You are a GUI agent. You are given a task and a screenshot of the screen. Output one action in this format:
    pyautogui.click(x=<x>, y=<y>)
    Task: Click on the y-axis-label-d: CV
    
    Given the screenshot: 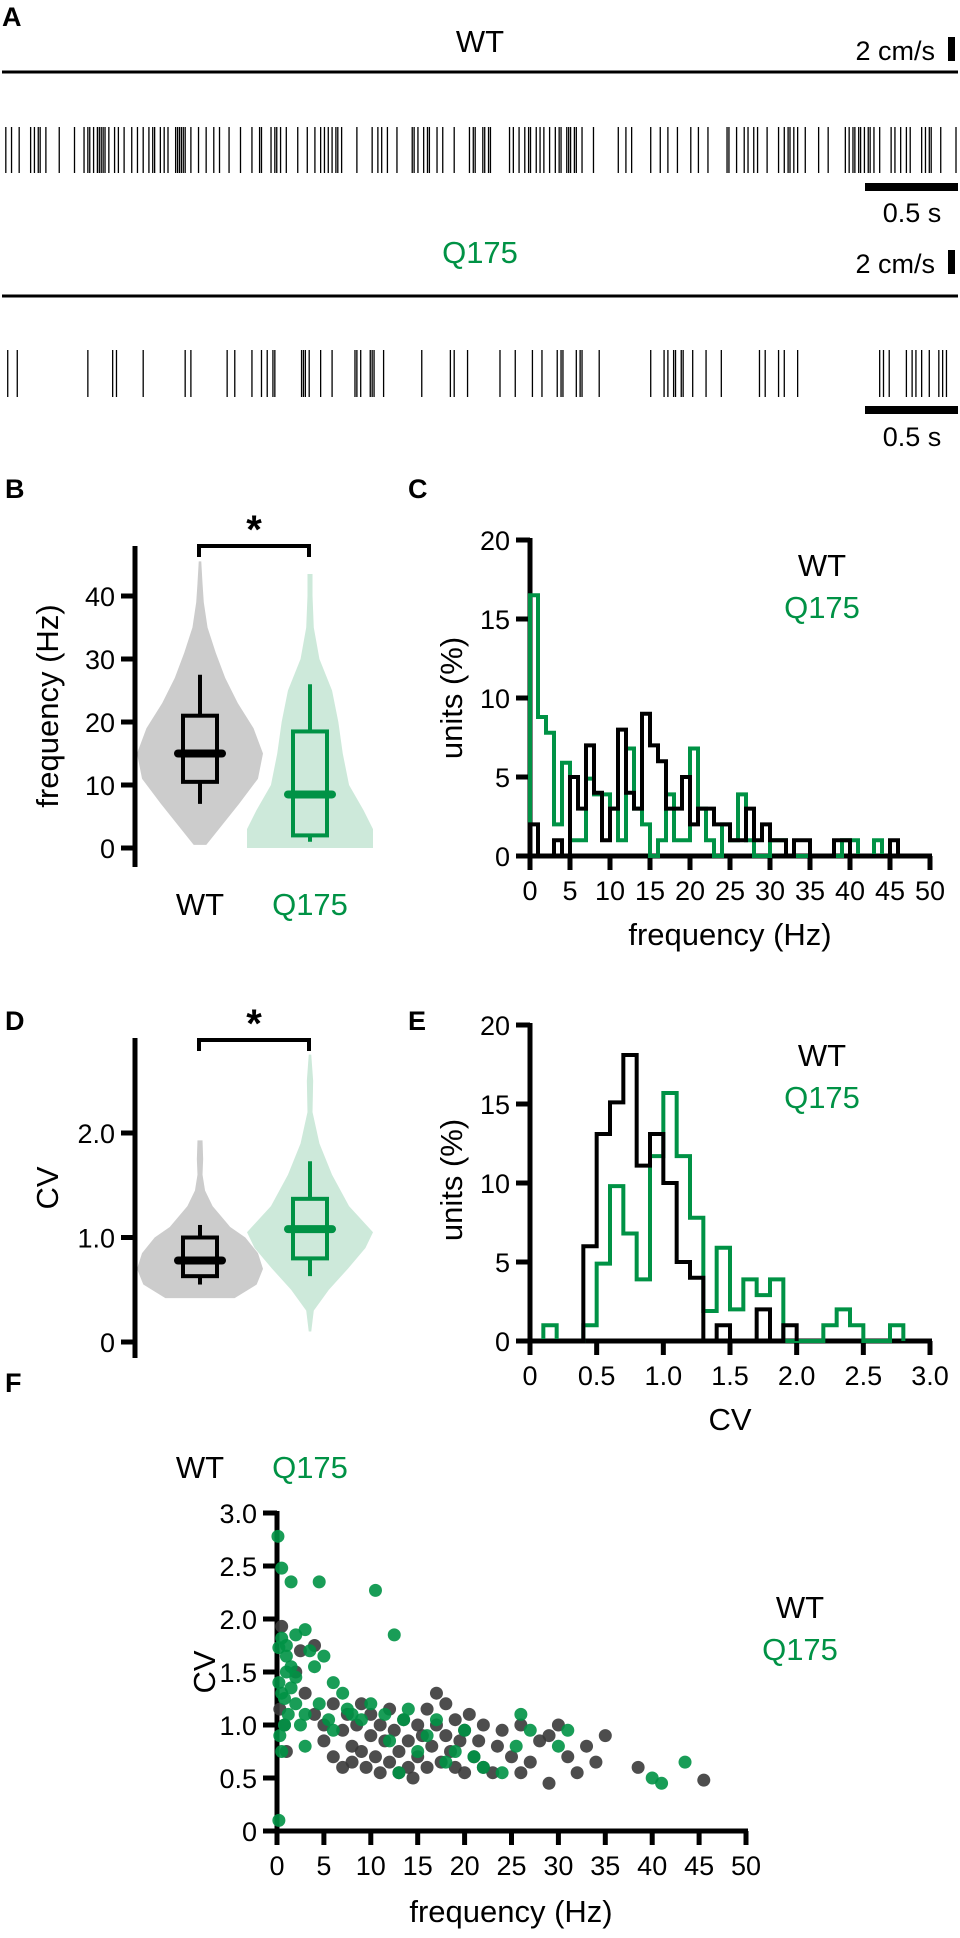 What is the action you would take?
    pyautogui.click(x=47, y=1187)
    